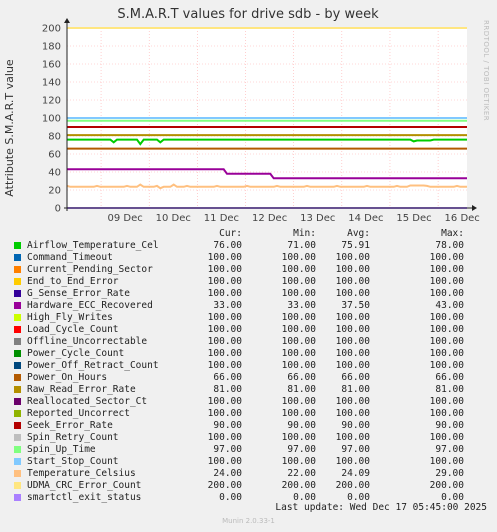 The width and height of the screenshot is (497, 532). What do you see at coordinates (51, 119) in the screenshot?
I see `y-ticks: 0 20 40 60 80 100 120 140 160 180 200` at bounding box center [51, 119].